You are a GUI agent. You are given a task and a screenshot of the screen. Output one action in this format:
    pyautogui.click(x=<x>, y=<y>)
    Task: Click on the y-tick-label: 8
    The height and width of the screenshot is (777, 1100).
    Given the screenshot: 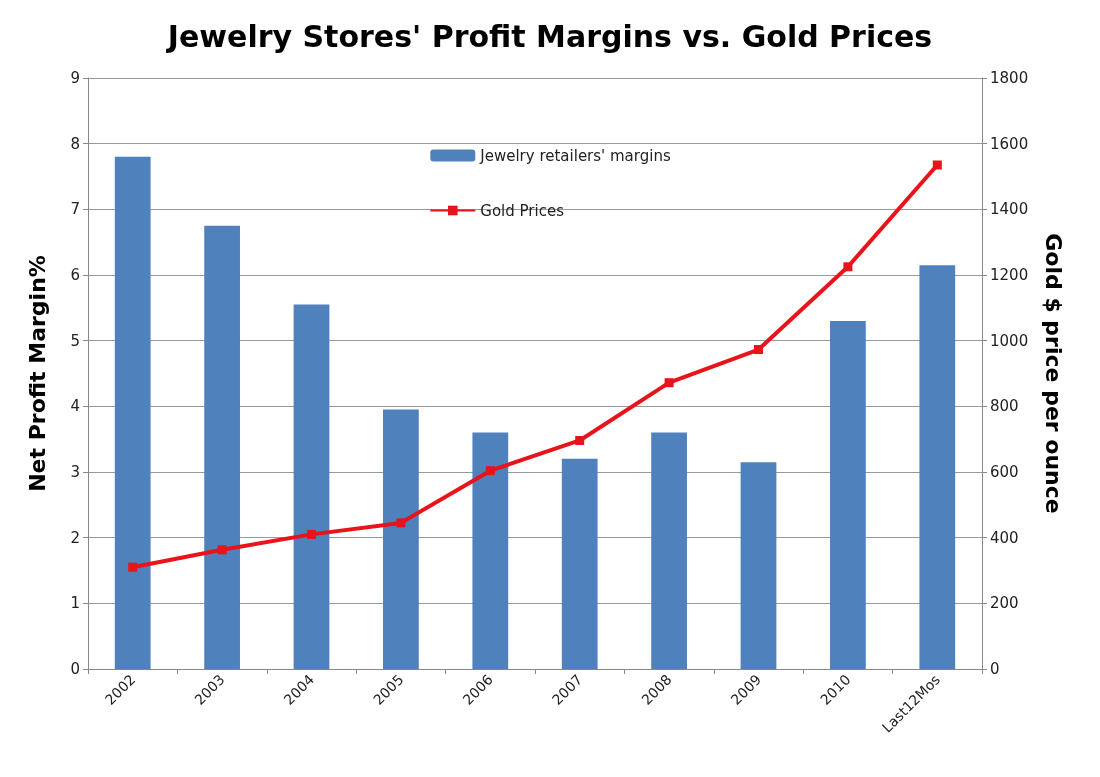 What is the action you would take?
    pyautogui.click(x=75, y=143)
    